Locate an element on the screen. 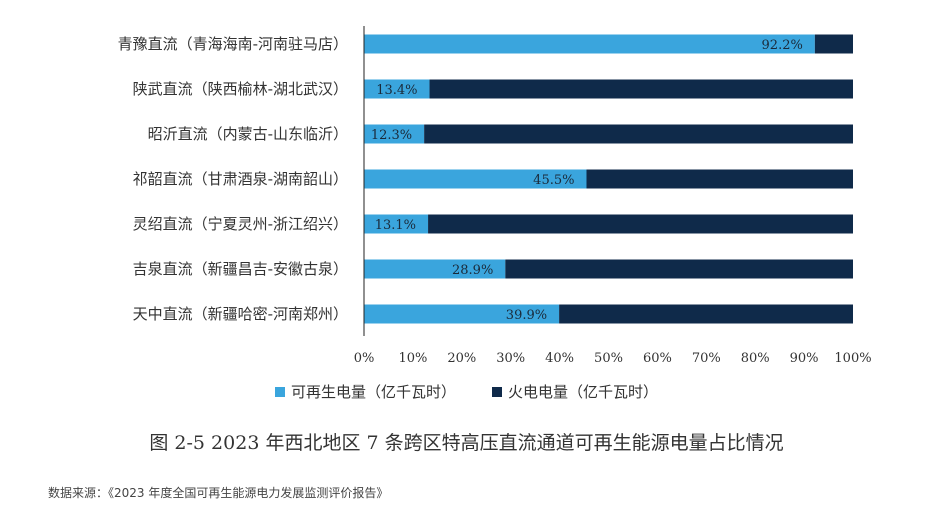 The width and height of the screenshot is (933, 513). data-label: 13.1% is located at coordinates (395, 225).